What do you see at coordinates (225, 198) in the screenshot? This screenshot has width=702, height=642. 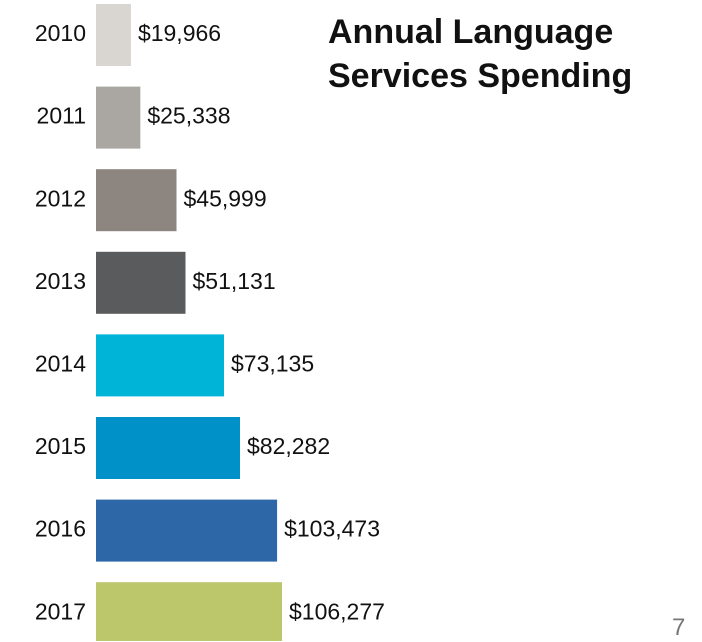 I see `value-label: $45,999` at bounding box center [225, 198].